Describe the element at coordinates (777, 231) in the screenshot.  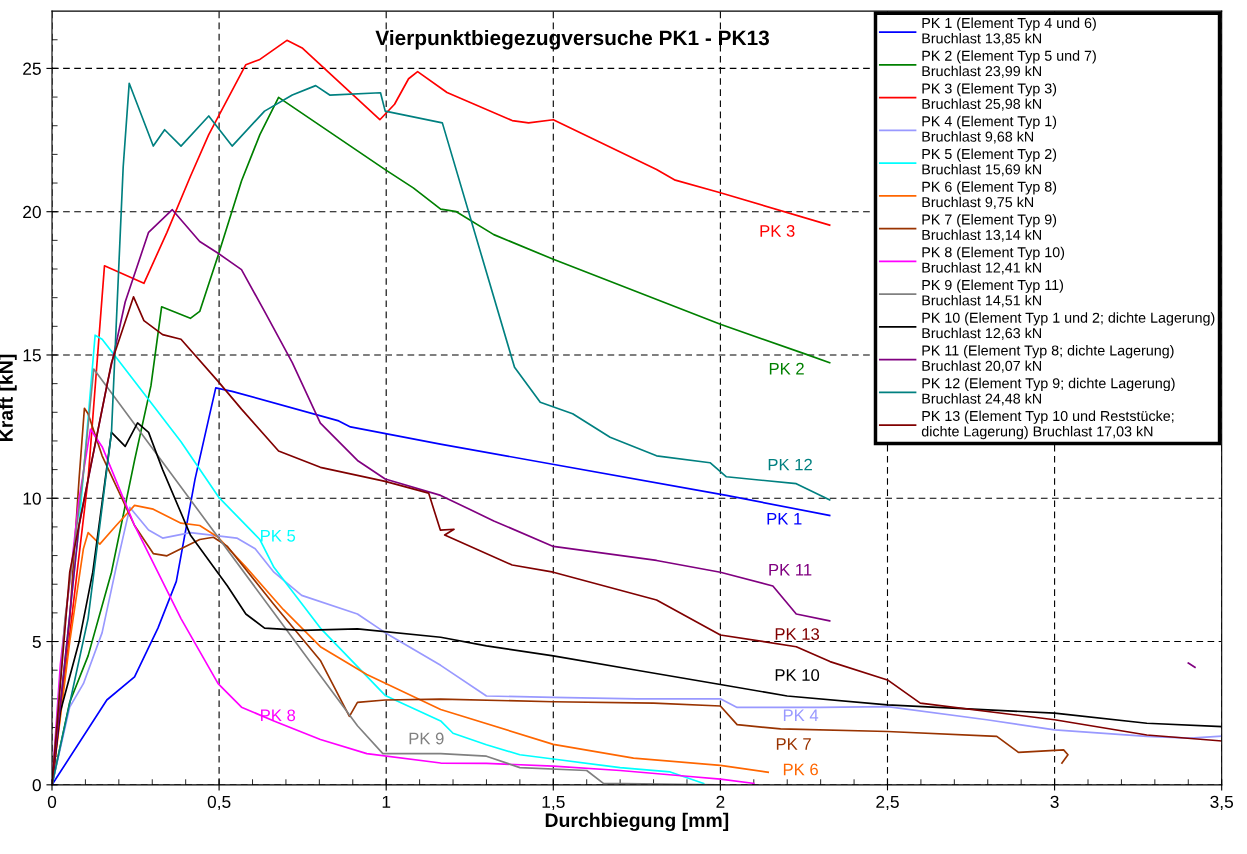
I see `annotation: PK 3` at that location.